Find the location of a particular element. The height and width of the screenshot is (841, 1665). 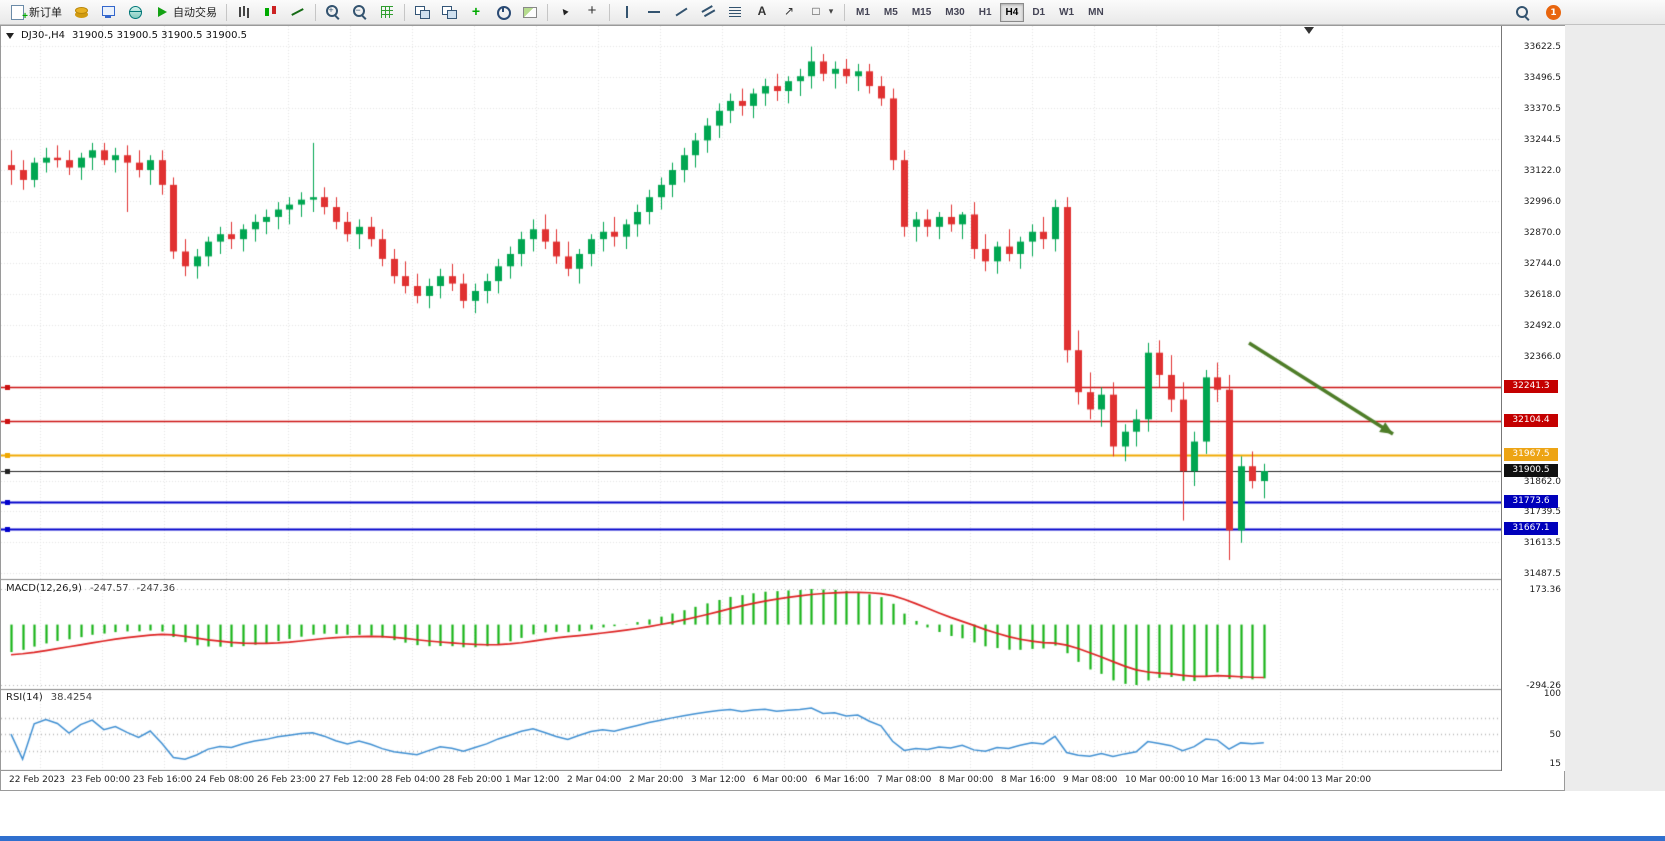

search-button is located at coordinates (1523, 13).